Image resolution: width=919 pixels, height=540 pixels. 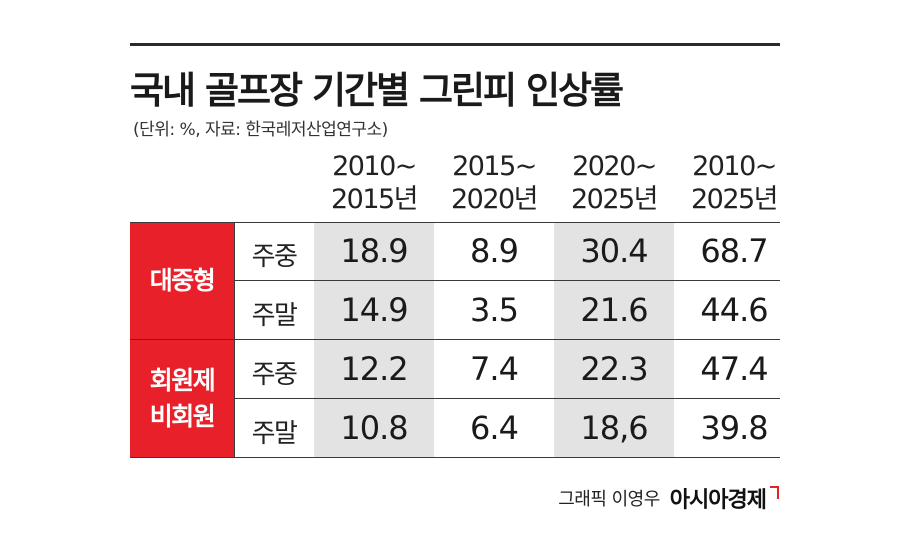 I want to click on group-label-public: 대중형, so click(x=182, y=280).